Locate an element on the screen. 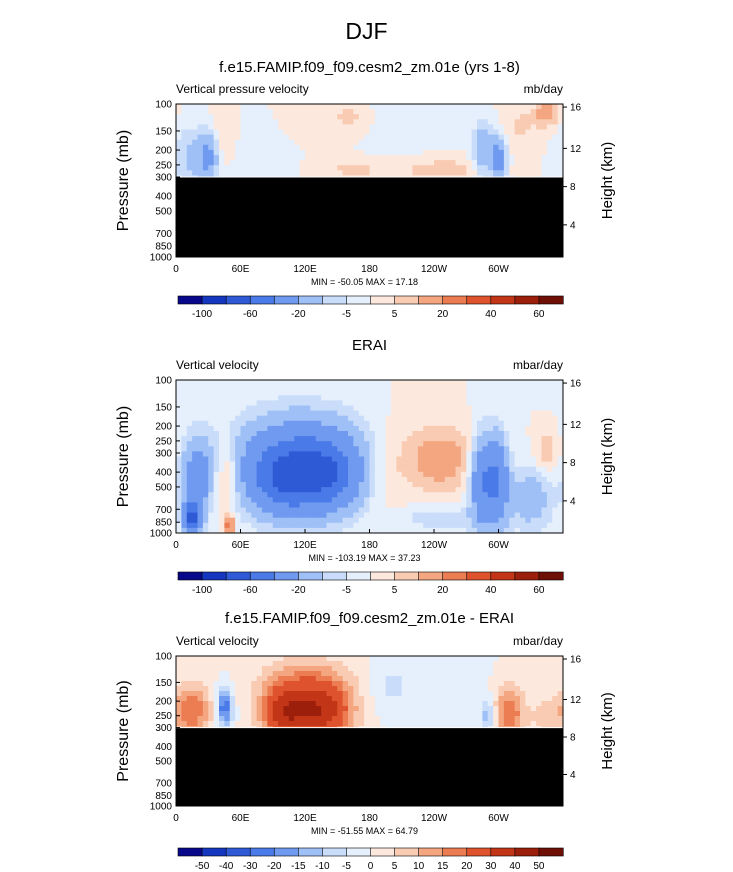 Image resolution: width=733 pixels, height=872 pixels. colorbar-swatch is located at coordinates (431, 576).